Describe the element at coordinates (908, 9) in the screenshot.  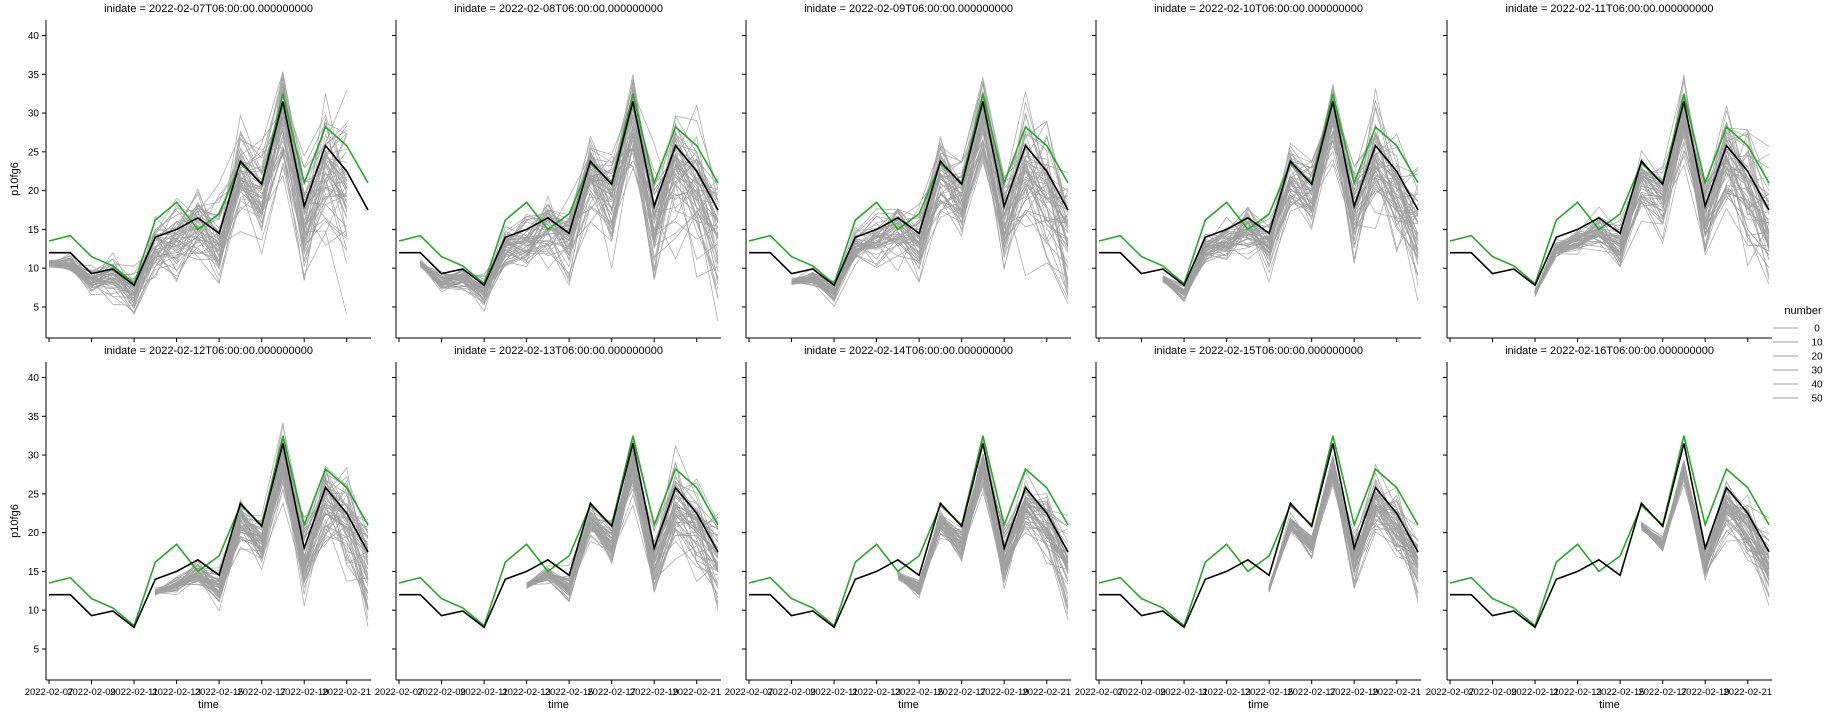
I see `panel-title: inidate = 2022-02-09T06:00:00.000000000` at that location.